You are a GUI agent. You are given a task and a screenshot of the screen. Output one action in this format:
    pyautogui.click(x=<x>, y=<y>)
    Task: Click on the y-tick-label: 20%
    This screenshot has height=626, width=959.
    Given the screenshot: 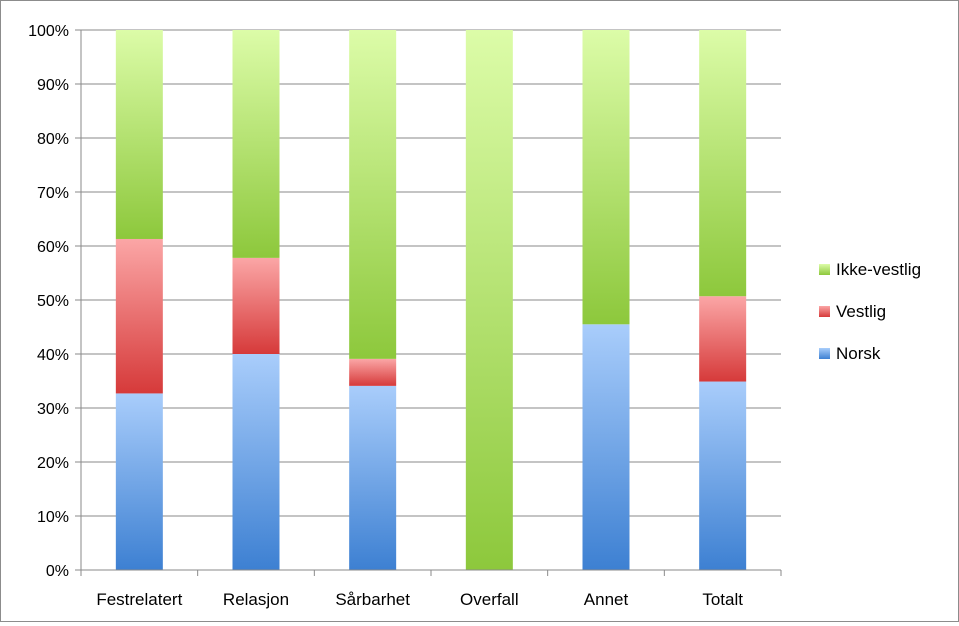 What is the action you would take?
    pyautogui.click(x=53, y=463)
    